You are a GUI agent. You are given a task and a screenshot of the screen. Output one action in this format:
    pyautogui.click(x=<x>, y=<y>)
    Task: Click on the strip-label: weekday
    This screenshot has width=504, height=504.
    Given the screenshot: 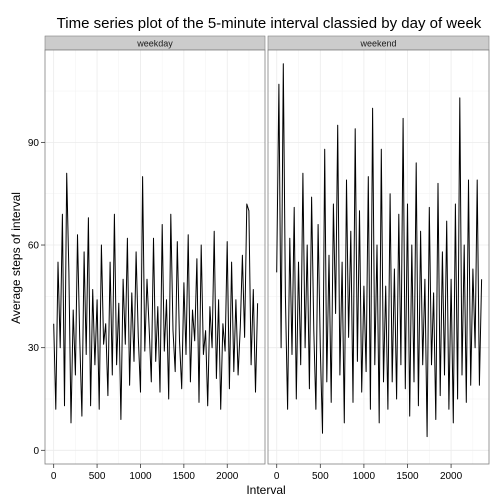 What is the action you would take?
    pyautogui.click(x=154, y=44)
    